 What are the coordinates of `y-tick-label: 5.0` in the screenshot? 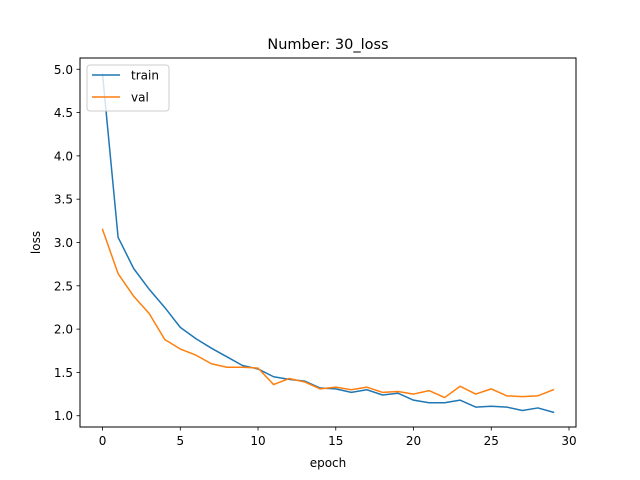 It's located at (63, 70).